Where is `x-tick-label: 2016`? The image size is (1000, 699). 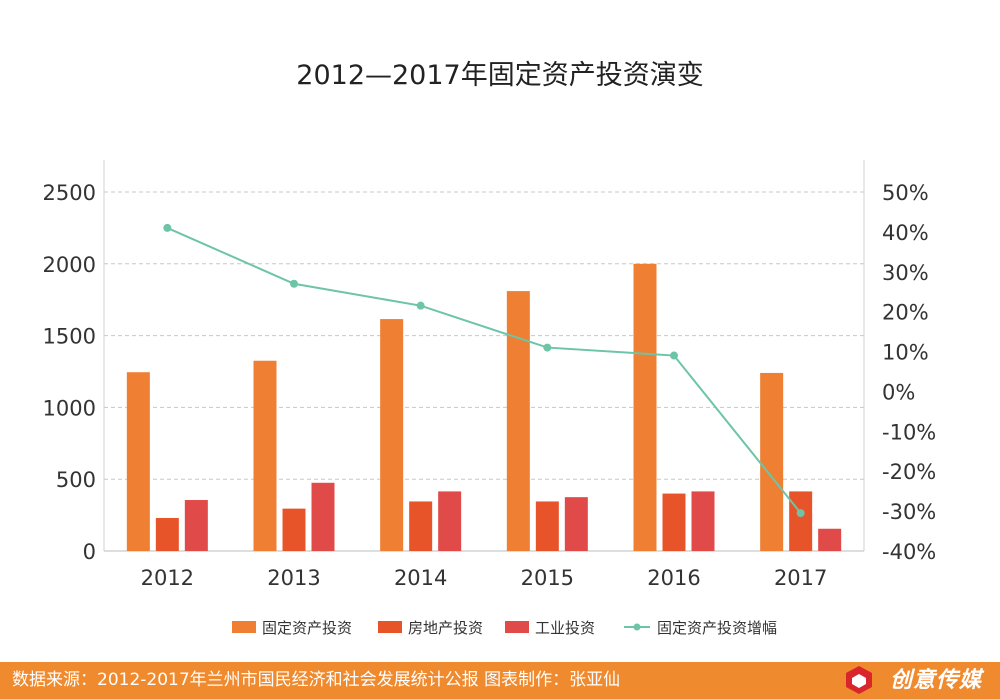 x-tick-label: 2016 is located at coordinates (673, 578).